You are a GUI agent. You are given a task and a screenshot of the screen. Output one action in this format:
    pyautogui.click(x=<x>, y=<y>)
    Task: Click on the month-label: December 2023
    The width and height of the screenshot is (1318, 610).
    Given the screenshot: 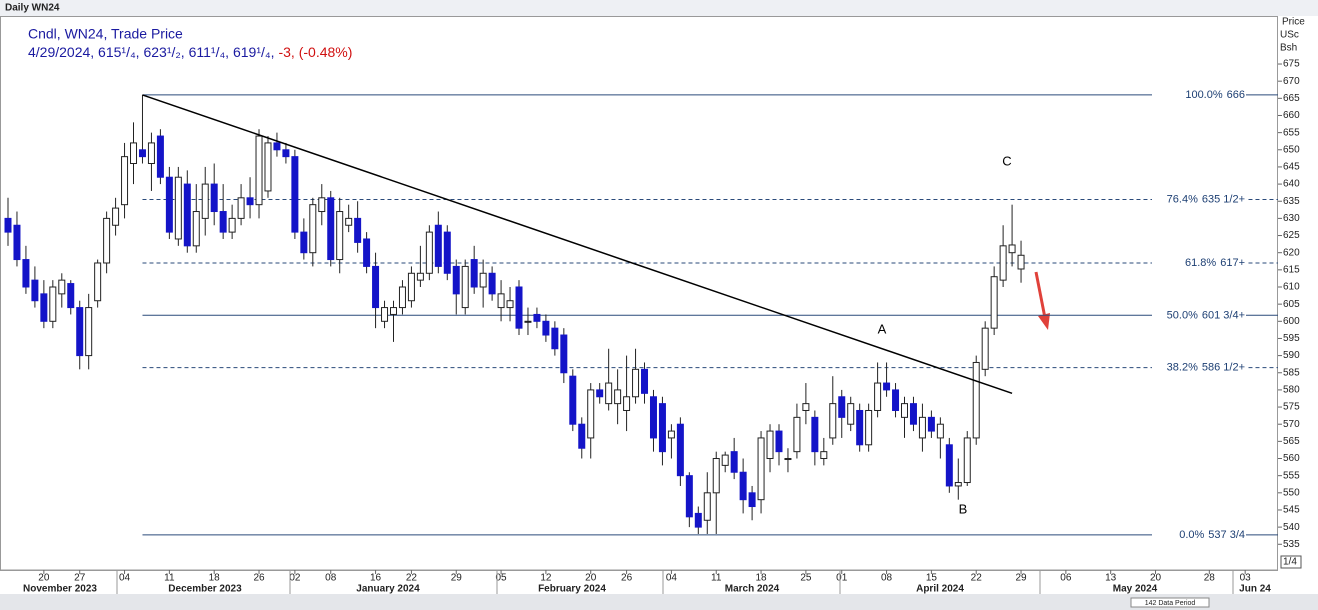 What is the action you would take?
    pyautogui.click(x=205, y=589)
    